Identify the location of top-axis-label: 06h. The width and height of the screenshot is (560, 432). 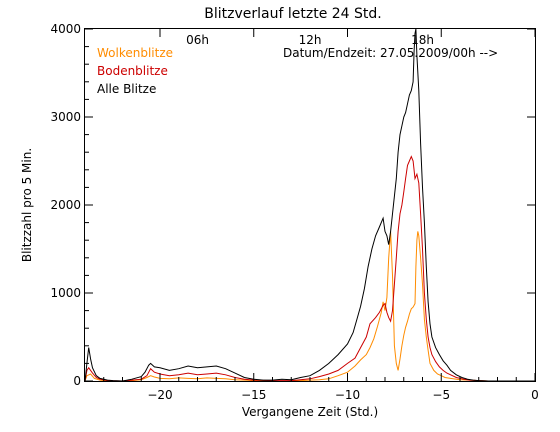
(197, 40).